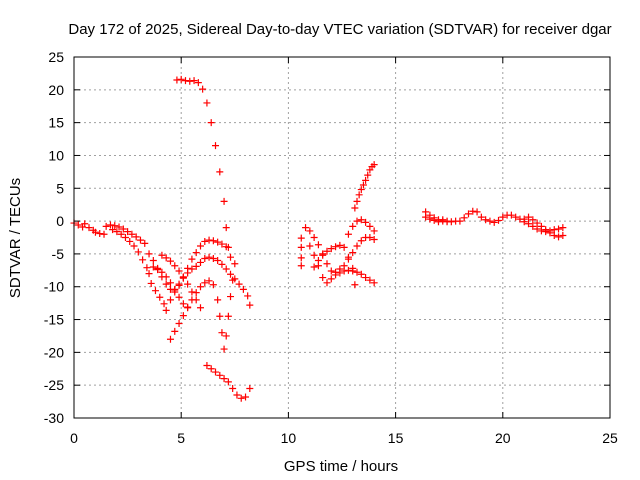 This screenshot has width=640, height=480. I want to click on y-tick-label: 25, so click(56, 57).